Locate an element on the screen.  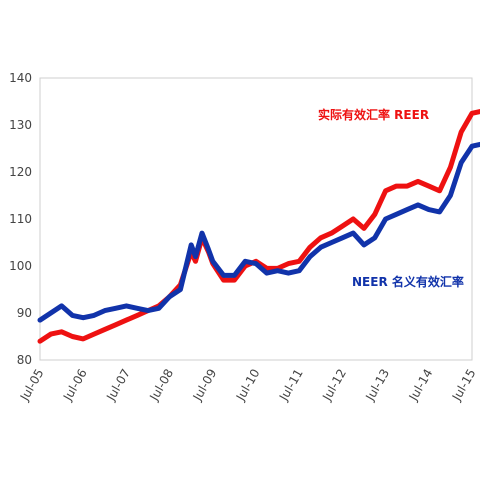
x-tick-label: Jul-07 is located at coordinates (118, 385).